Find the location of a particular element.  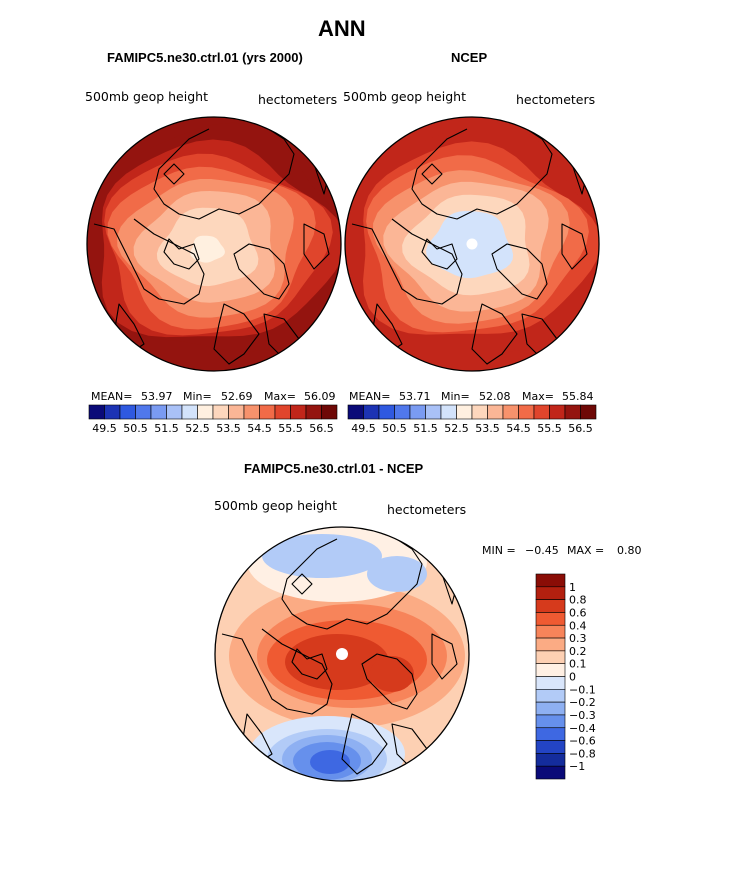

colorbar-tick-label: 54.5 is located at coordinates (518, 428).